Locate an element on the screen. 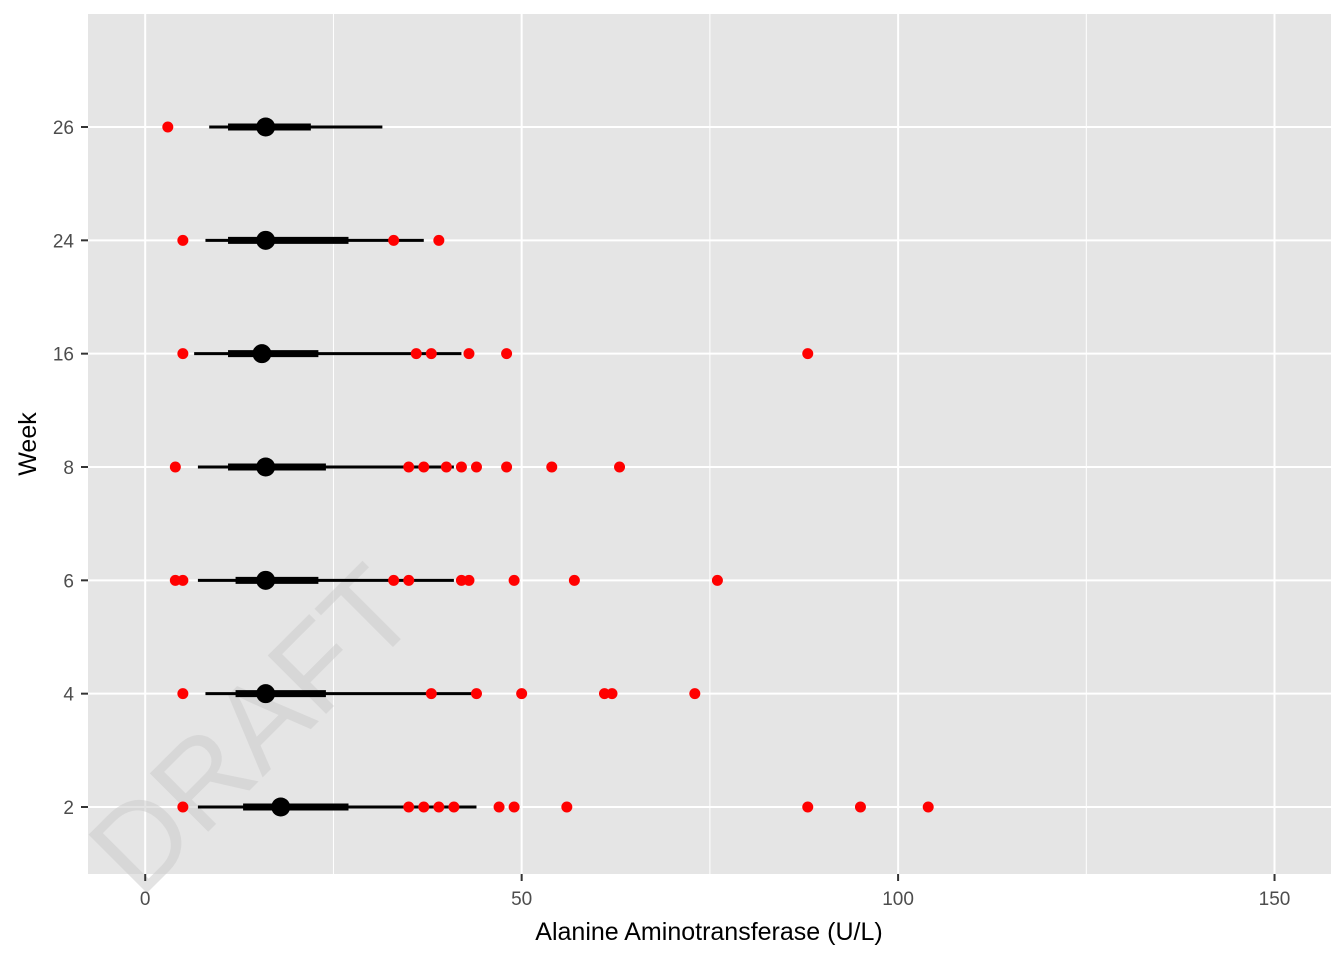 Image resolution: width=1344 pixels, height=960 pixels. x-axis-title: Alanine Aminotransferase (U/L) is located at coordinates (708, 932).